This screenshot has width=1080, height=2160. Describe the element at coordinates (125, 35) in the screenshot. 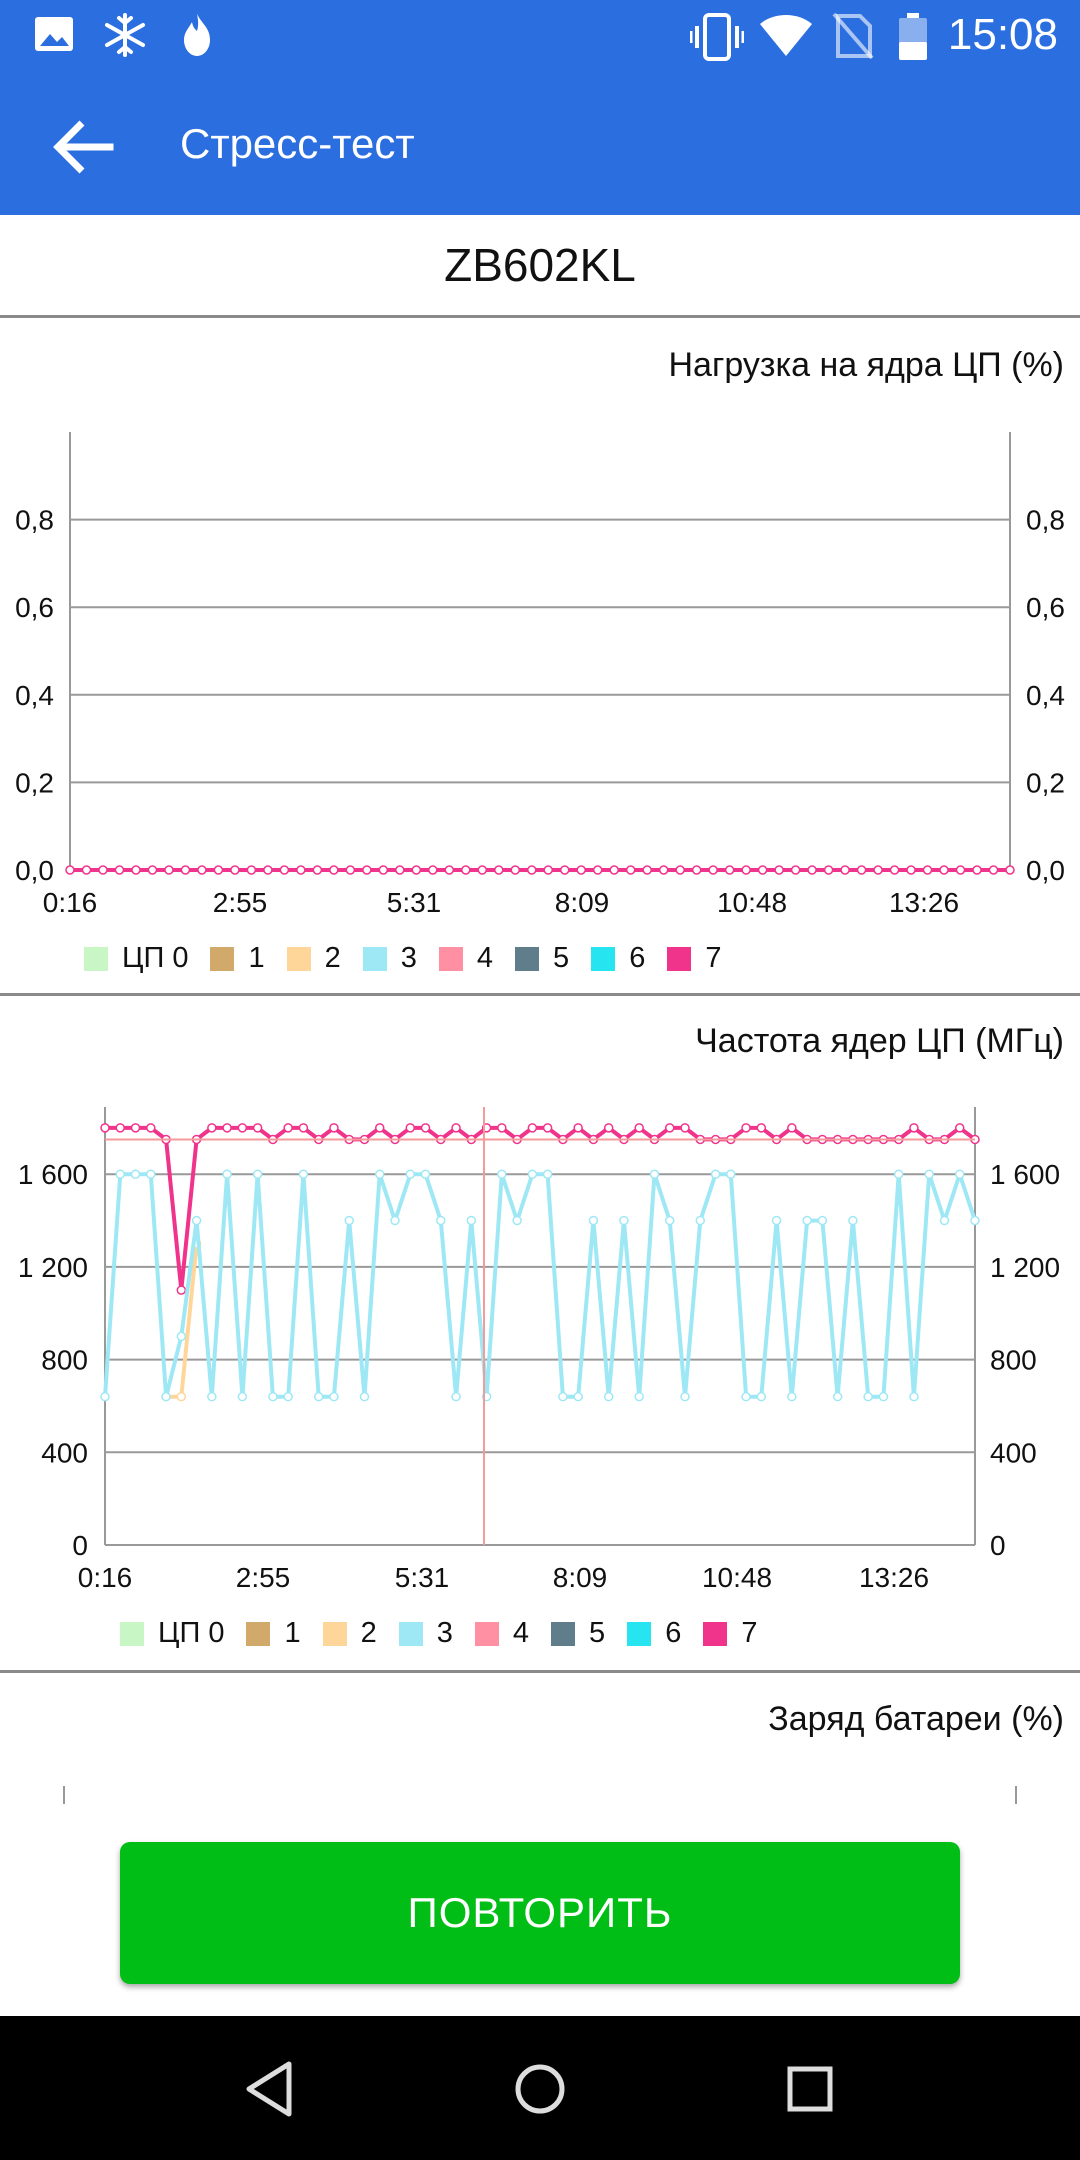

I see `snowflake-icon` at that location.